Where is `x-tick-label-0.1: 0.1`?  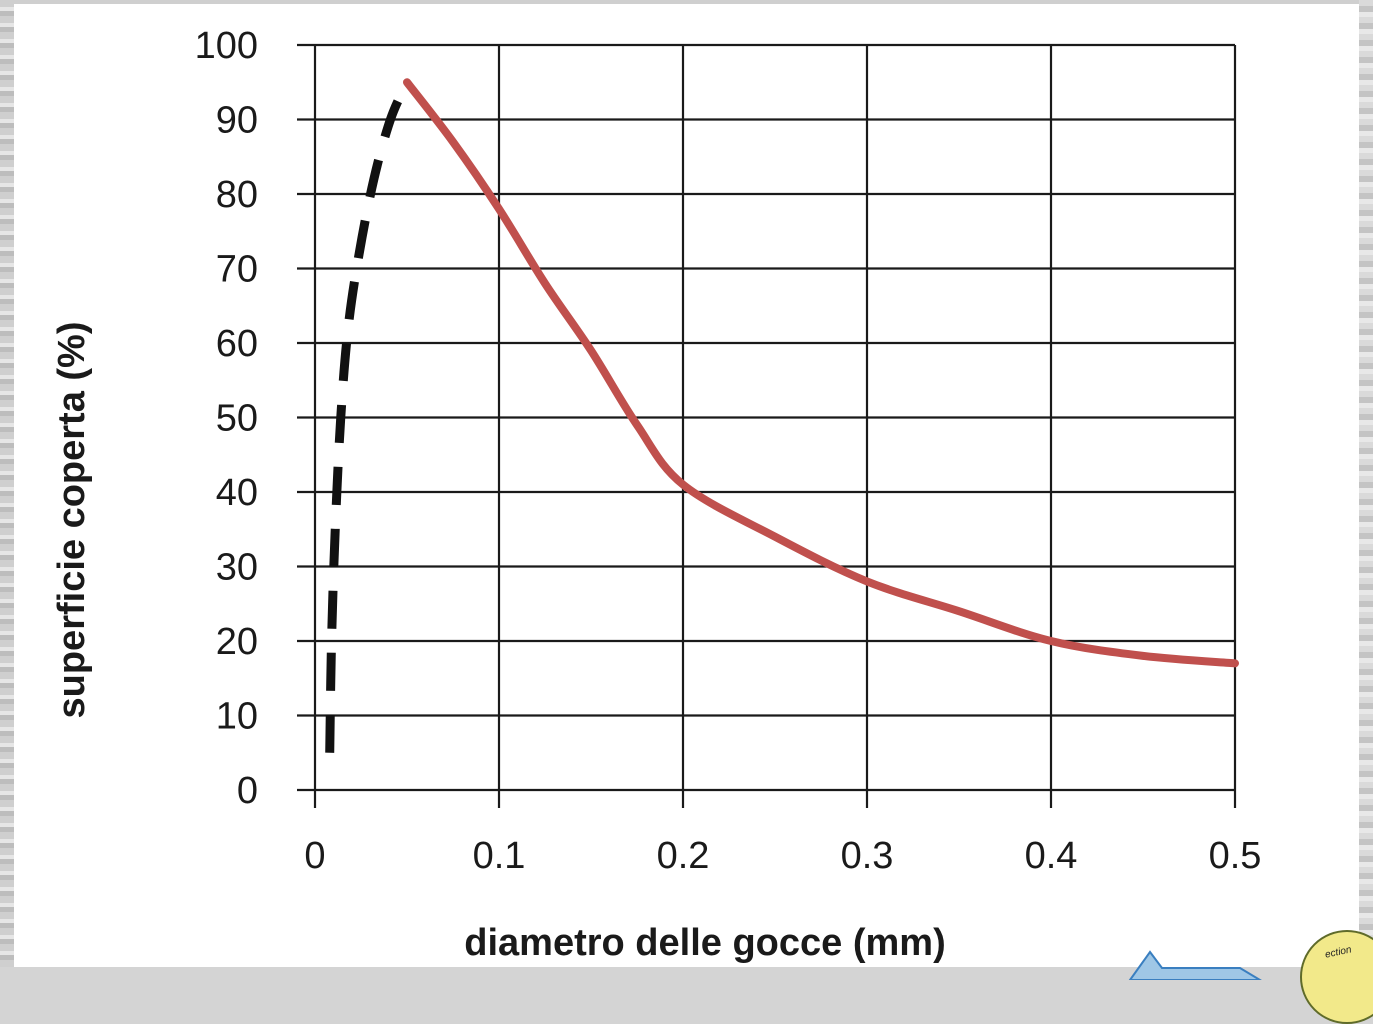 x-tick-label-0.1: 0.1 is located at coordinates (499, 856).